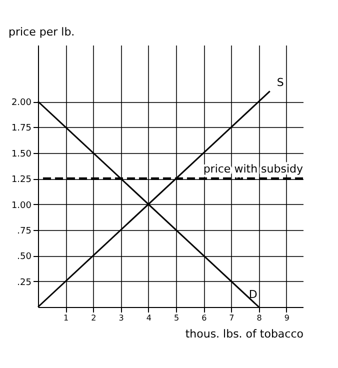  Describe the element at coordinates (244, 334) in the screenshot. I see `x-axis-title: thous. lbs. of tobacco` at that location.